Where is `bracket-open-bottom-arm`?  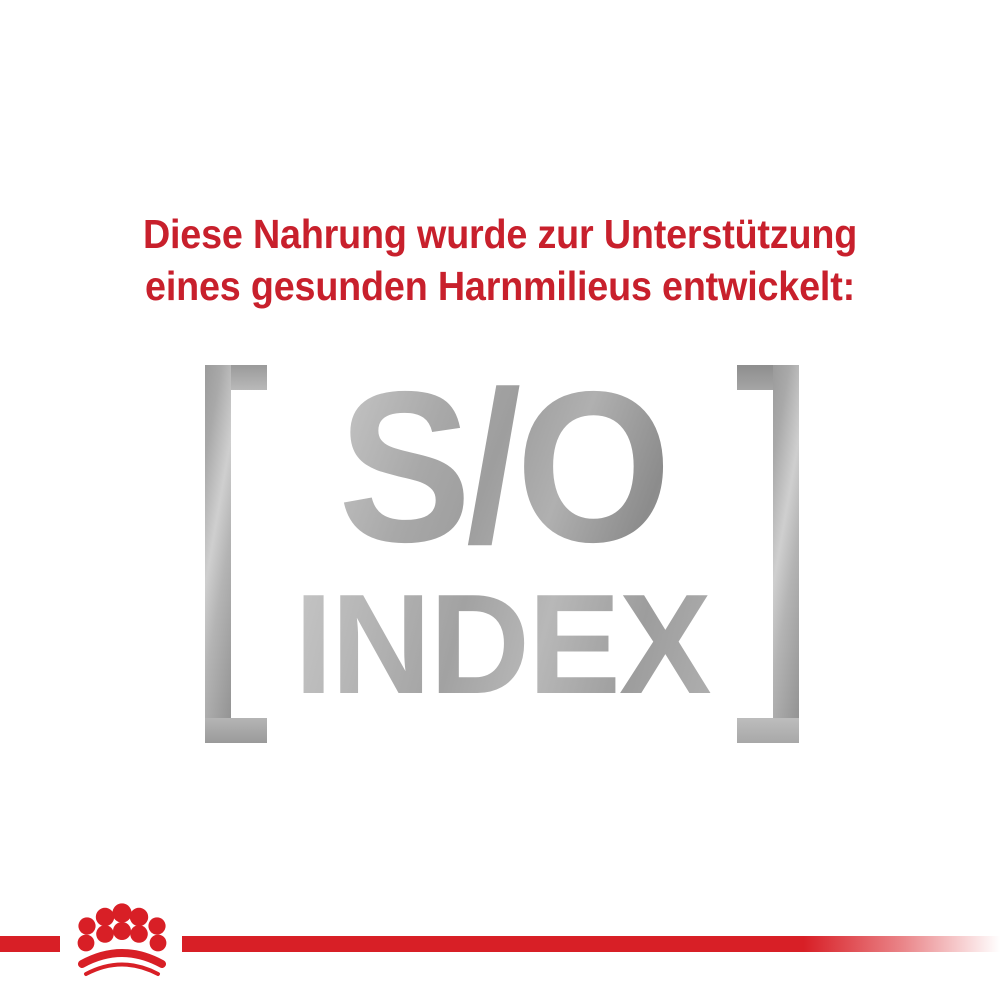
bracket-open-bottom-arm is located at coordinates (236, 730).